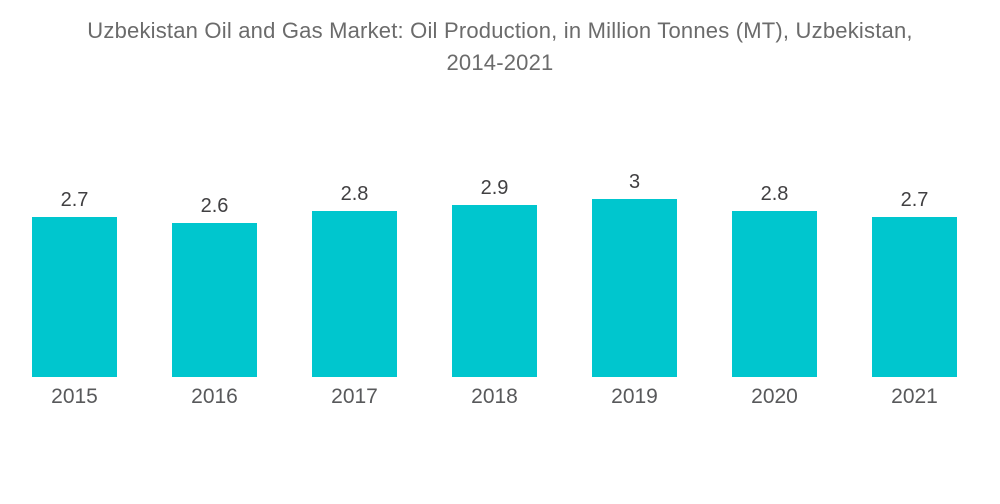  Describe the element at coordinates (494, 396) in the screenshot. I see `x-axis-label-2018: 2018` at that location.